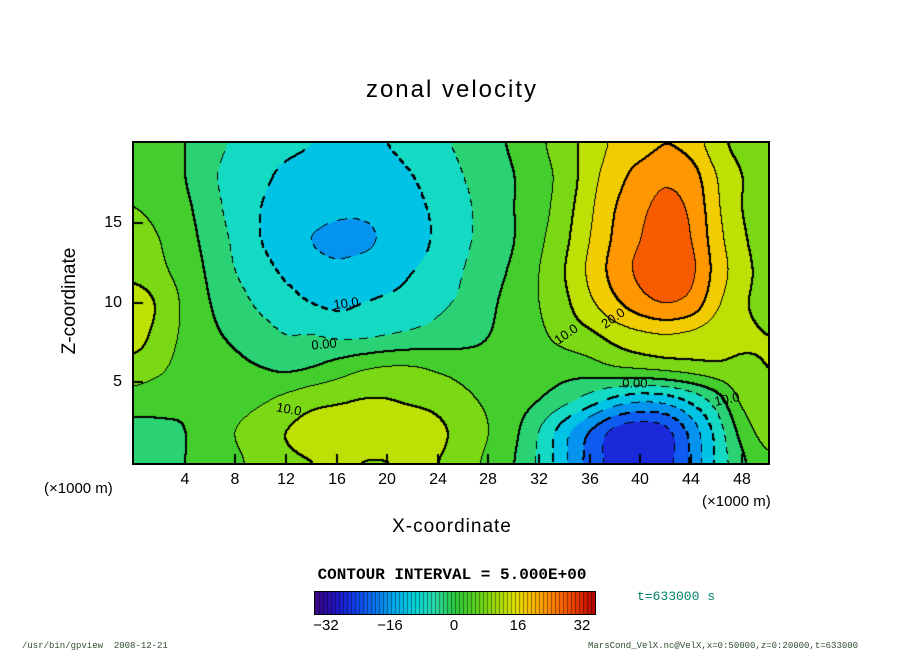  Describe the element at coordinates (676, 596) in the screenshot. I see `time-label: t=633000 s` at that location.